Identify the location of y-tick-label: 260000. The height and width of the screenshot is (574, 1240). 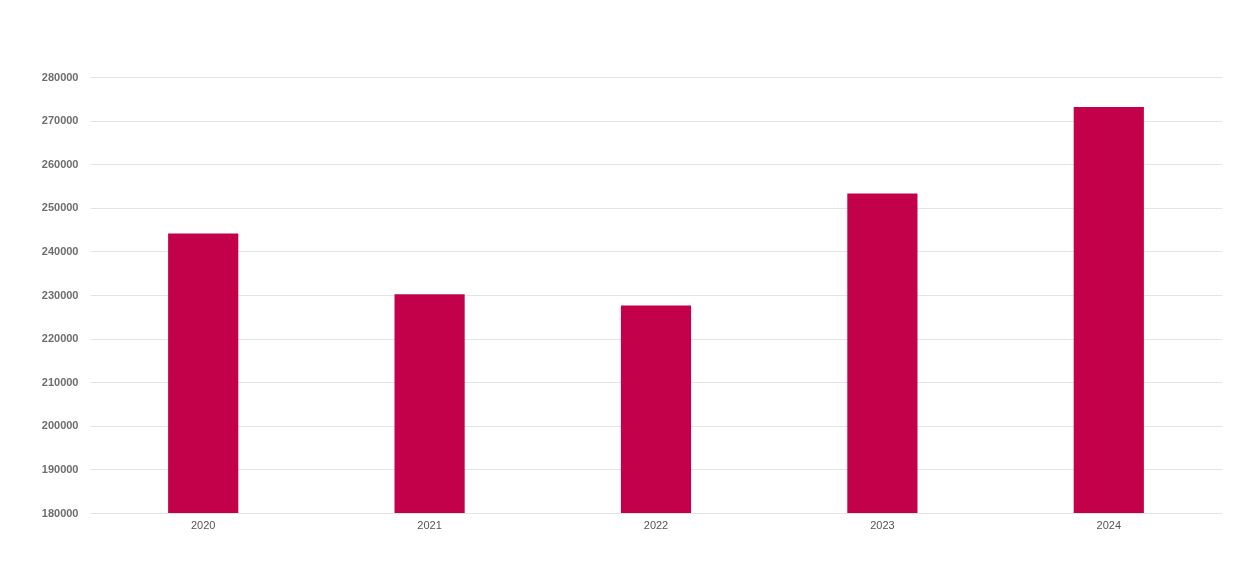
(60, 163).